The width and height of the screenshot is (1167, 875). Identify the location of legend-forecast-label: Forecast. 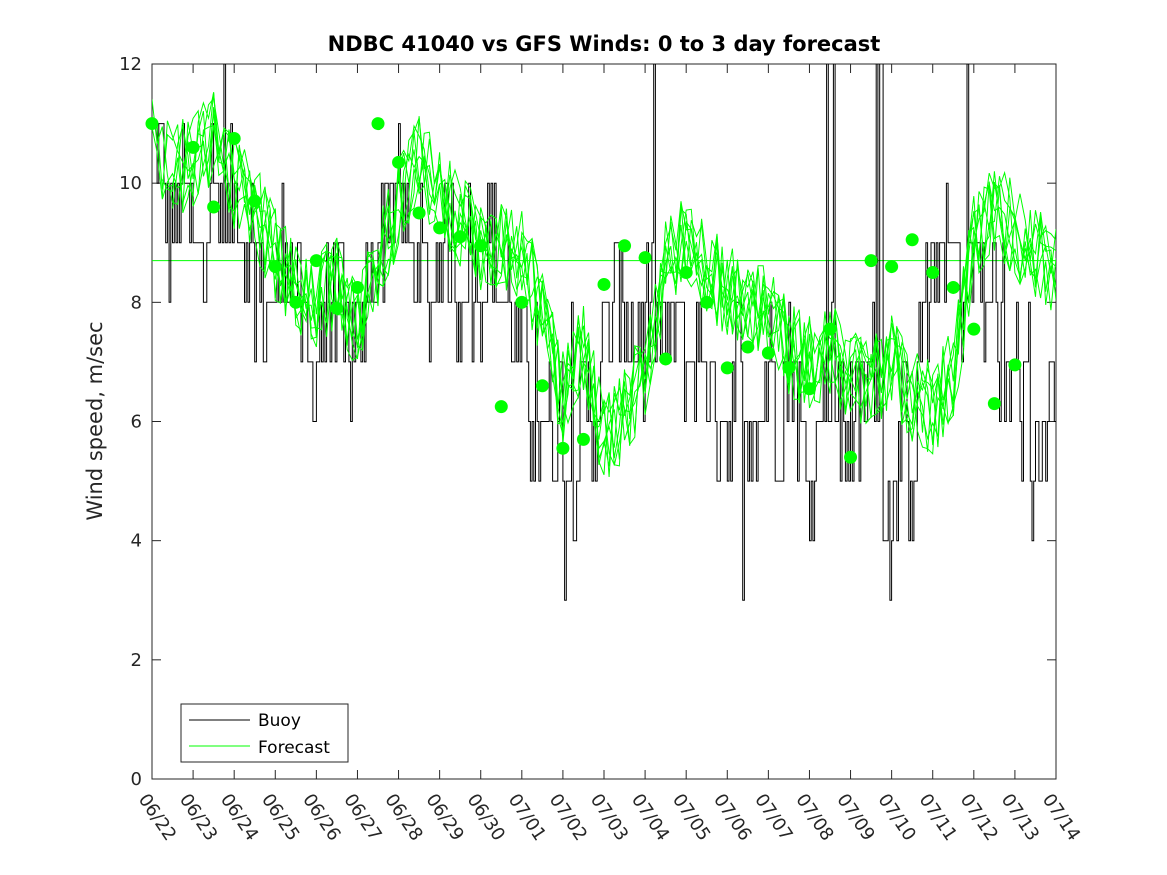
(294, 748).